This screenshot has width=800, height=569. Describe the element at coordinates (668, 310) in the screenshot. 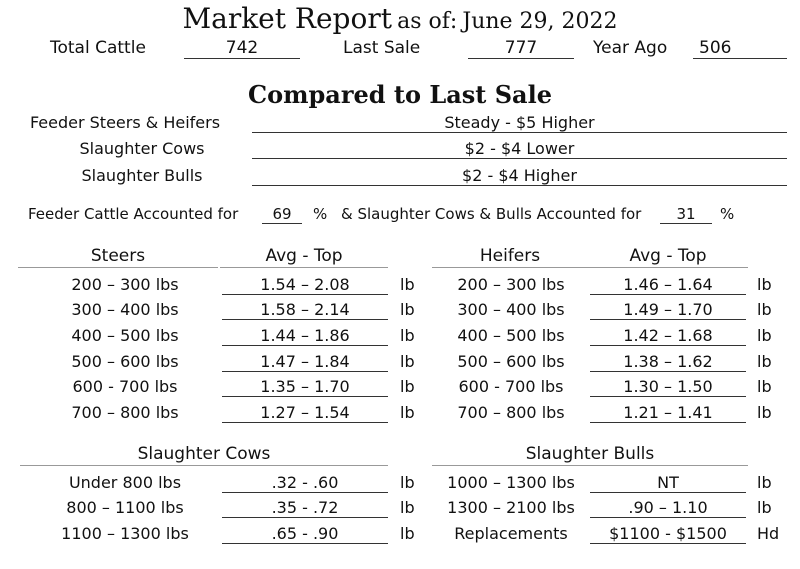

I see `heifers-price-1: 1.49 – 1.70` at that location.